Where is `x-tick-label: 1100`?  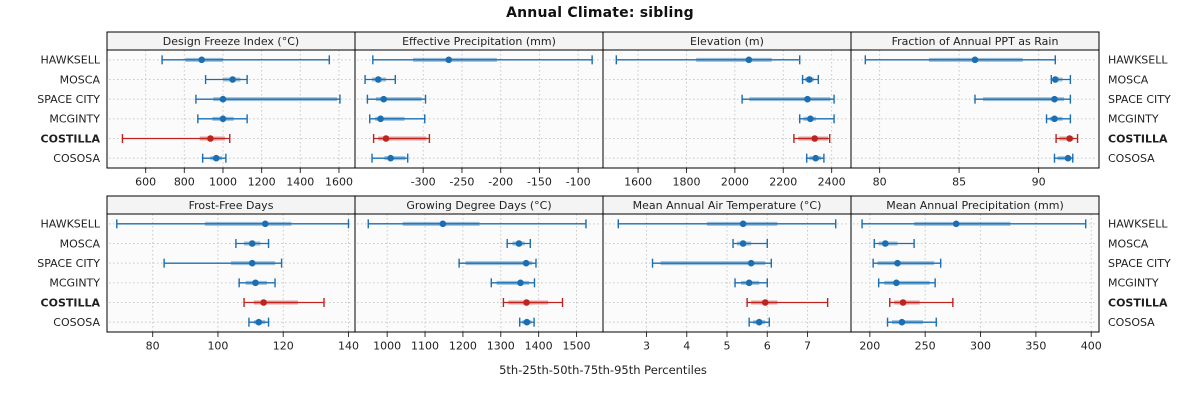
x-tick-label: 1100 is located at coordinates (425, 346).